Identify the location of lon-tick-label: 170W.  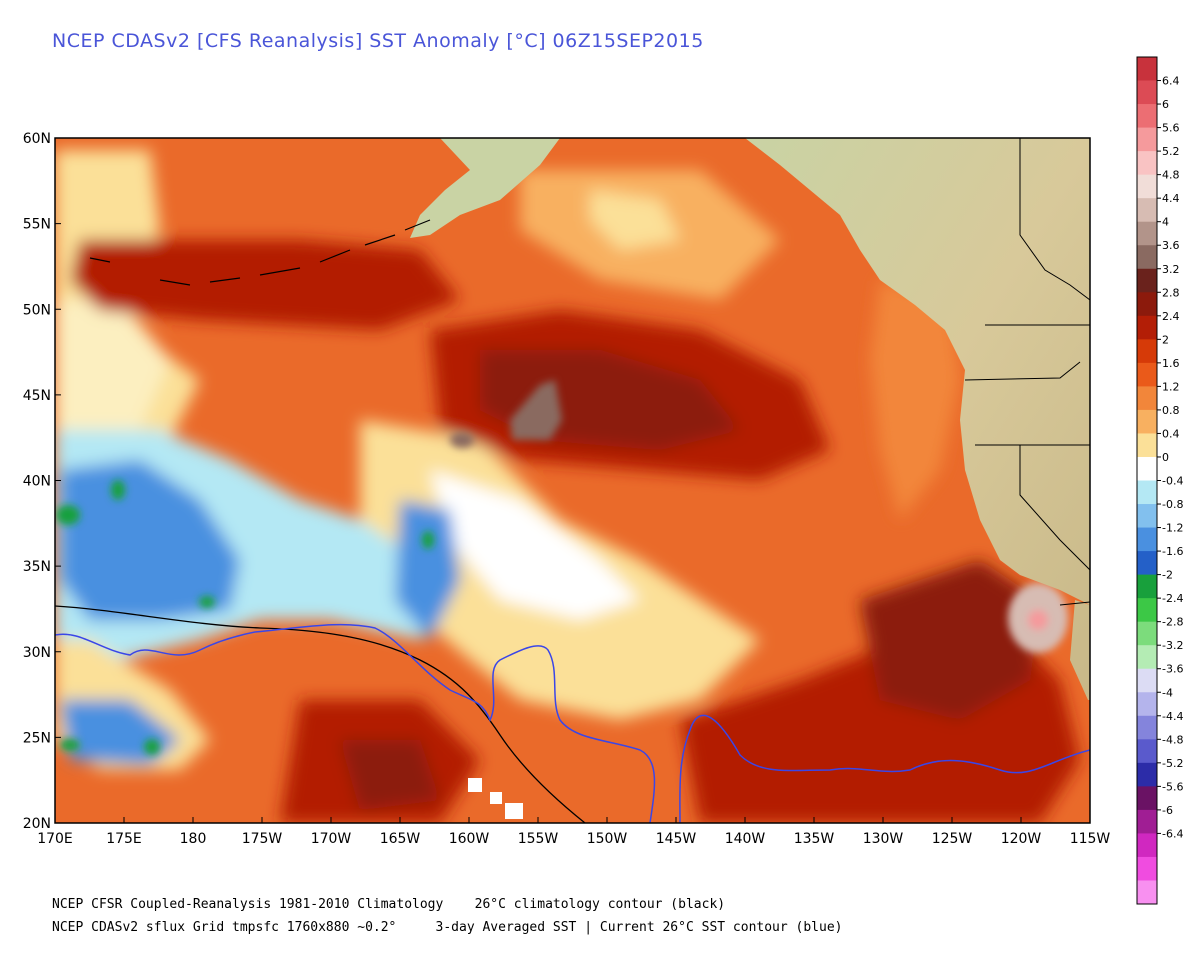
(331, 839).